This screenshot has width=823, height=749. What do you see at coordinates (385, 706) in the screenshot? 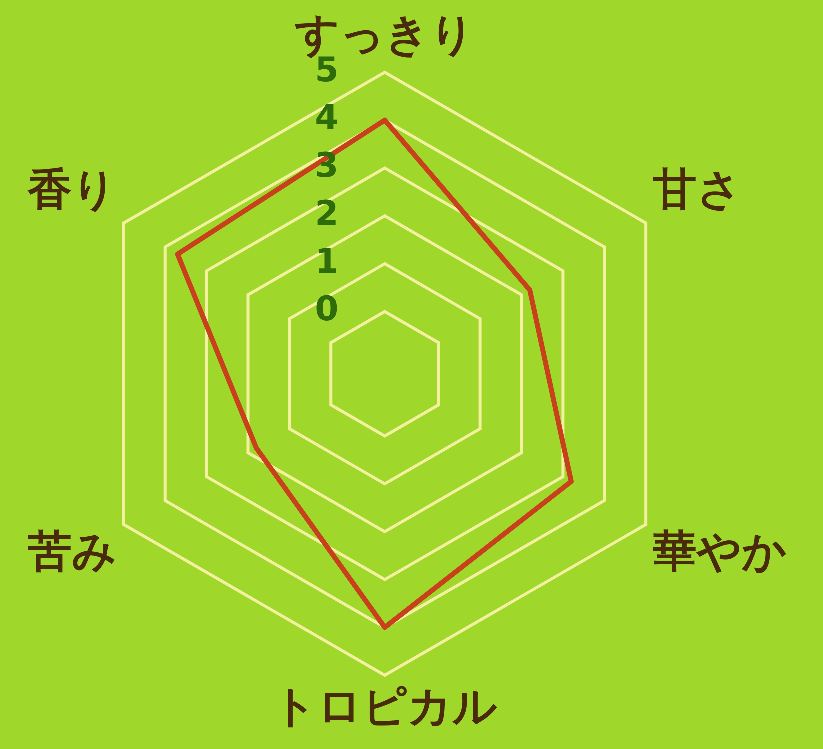
I see `spoke-label: トロピカル` at bounding box center [385, 706].